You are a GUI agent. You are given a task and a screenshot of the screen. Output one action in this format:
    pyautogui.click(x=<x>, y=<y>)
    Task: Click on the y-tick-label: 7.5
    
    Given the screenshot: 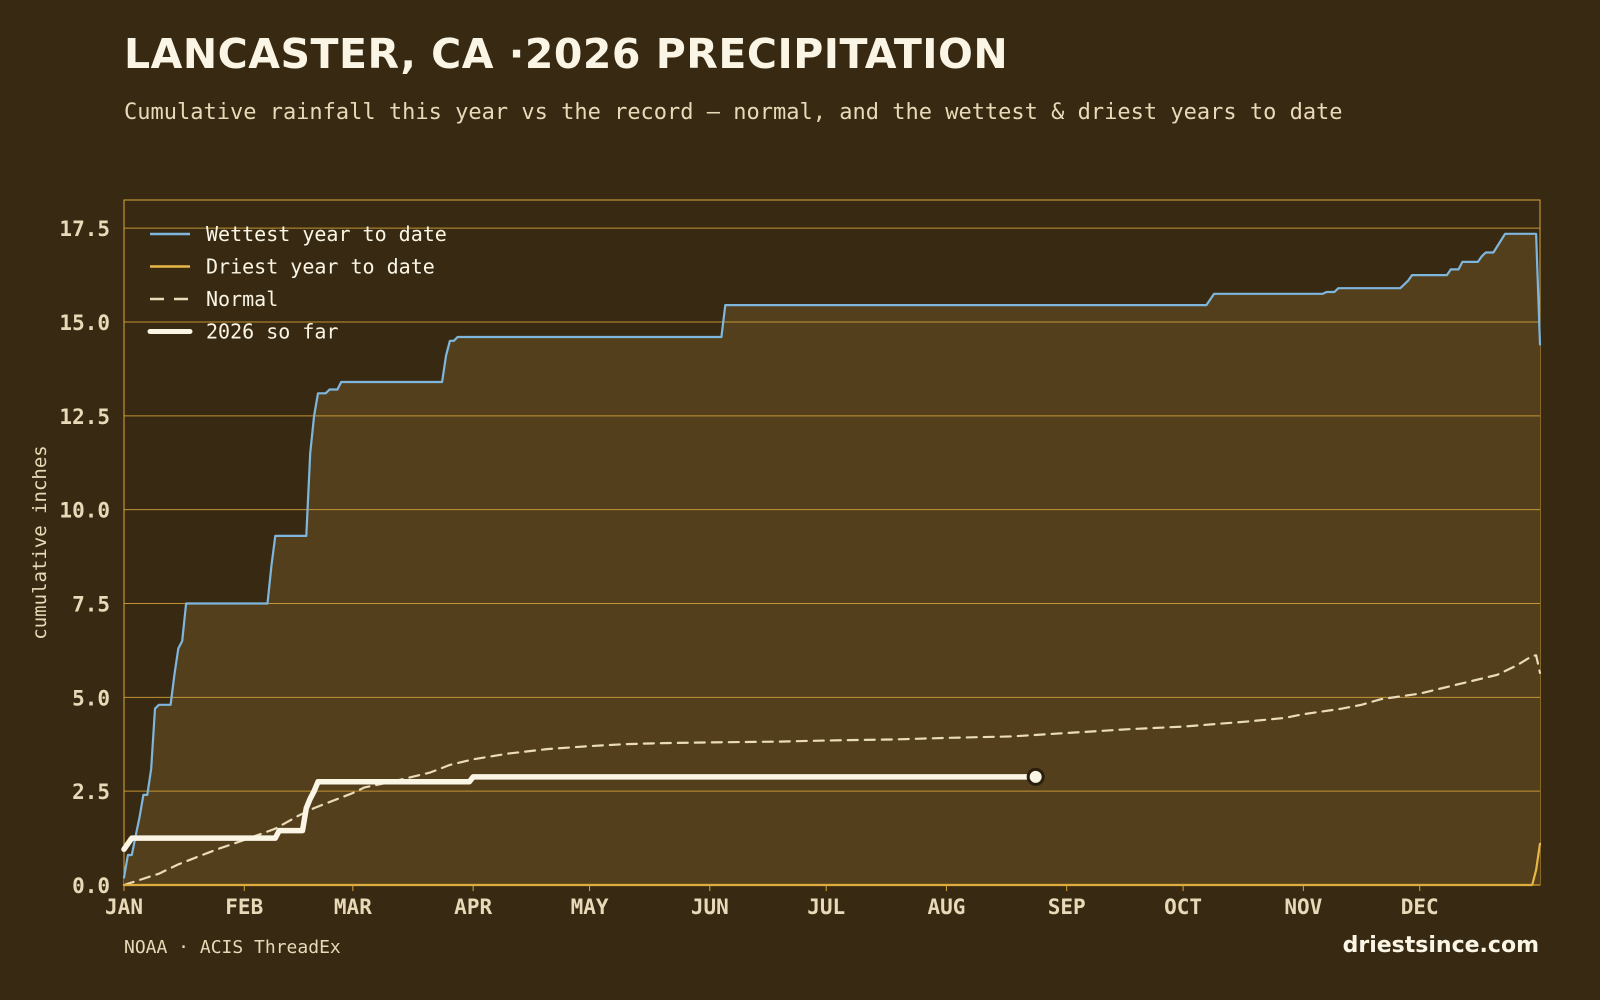 What is the action you would take?
    pyautogui.click(x=91, y=604)
    